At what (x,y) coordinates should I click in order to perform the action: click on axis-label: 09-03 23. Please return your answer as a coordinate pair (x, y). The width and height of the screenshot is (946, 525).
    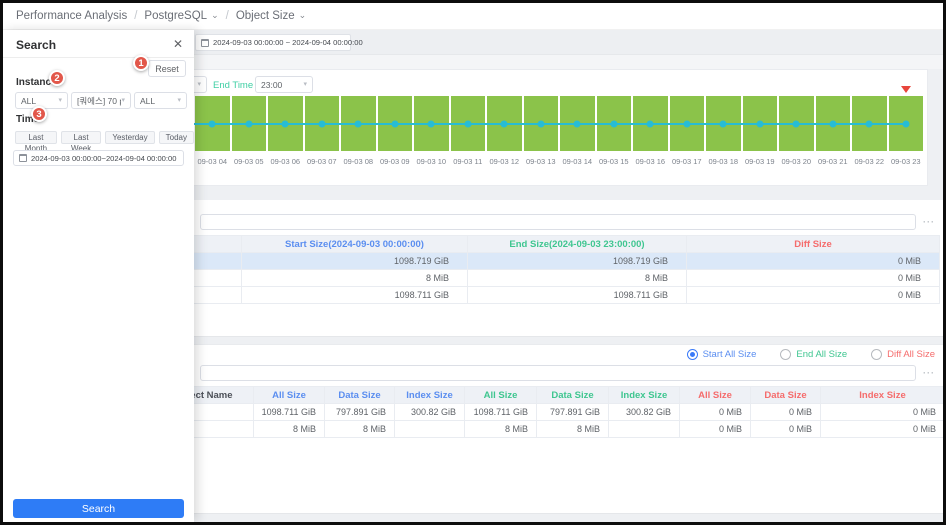
    Looking at the image, I should click on (905, 161).